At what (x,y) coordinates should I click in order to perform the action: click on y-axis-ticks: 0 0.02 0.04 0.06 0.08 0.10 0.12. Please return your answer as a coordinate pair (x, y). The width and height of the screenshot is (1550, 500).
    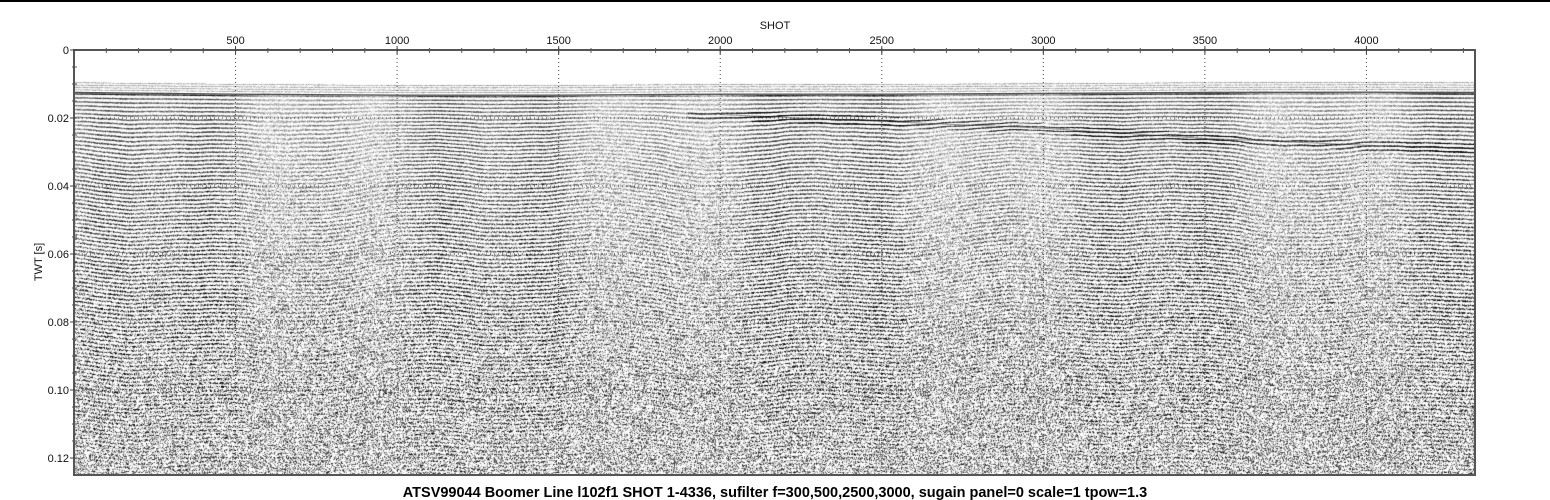
    Looking at the image, I should click on (62, 255).